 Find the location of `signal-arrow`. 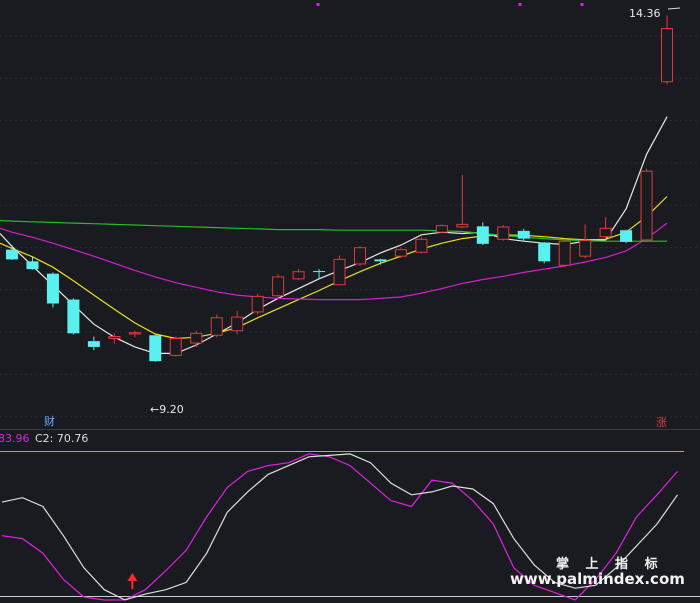

signal-arrow is located at coordinates (132, 581).